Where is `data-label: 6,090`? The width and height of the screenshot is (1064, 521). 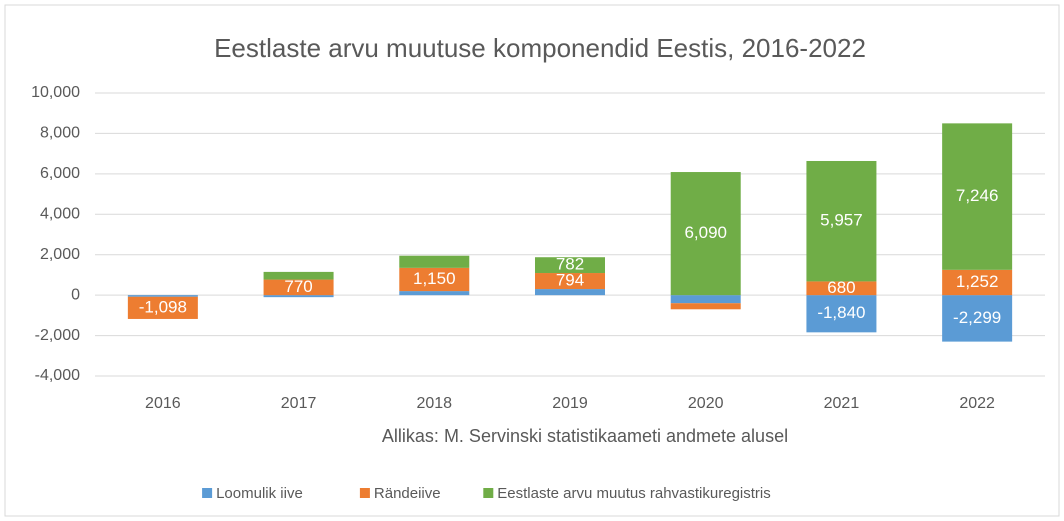 data-label: 6,090 is located at coordinates (705, 232).